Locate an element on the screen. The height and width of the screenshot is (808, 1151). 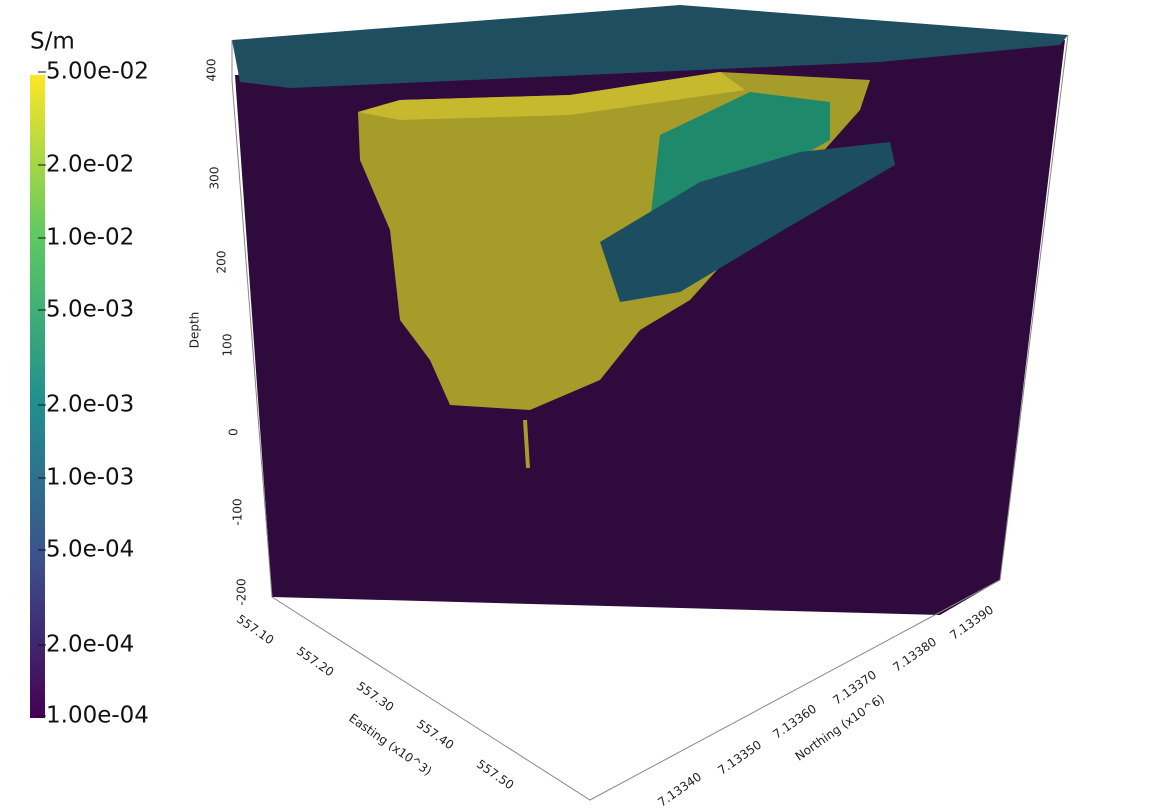
colorbar-label: 5.0e-03 is located at coordinates (90, 310).